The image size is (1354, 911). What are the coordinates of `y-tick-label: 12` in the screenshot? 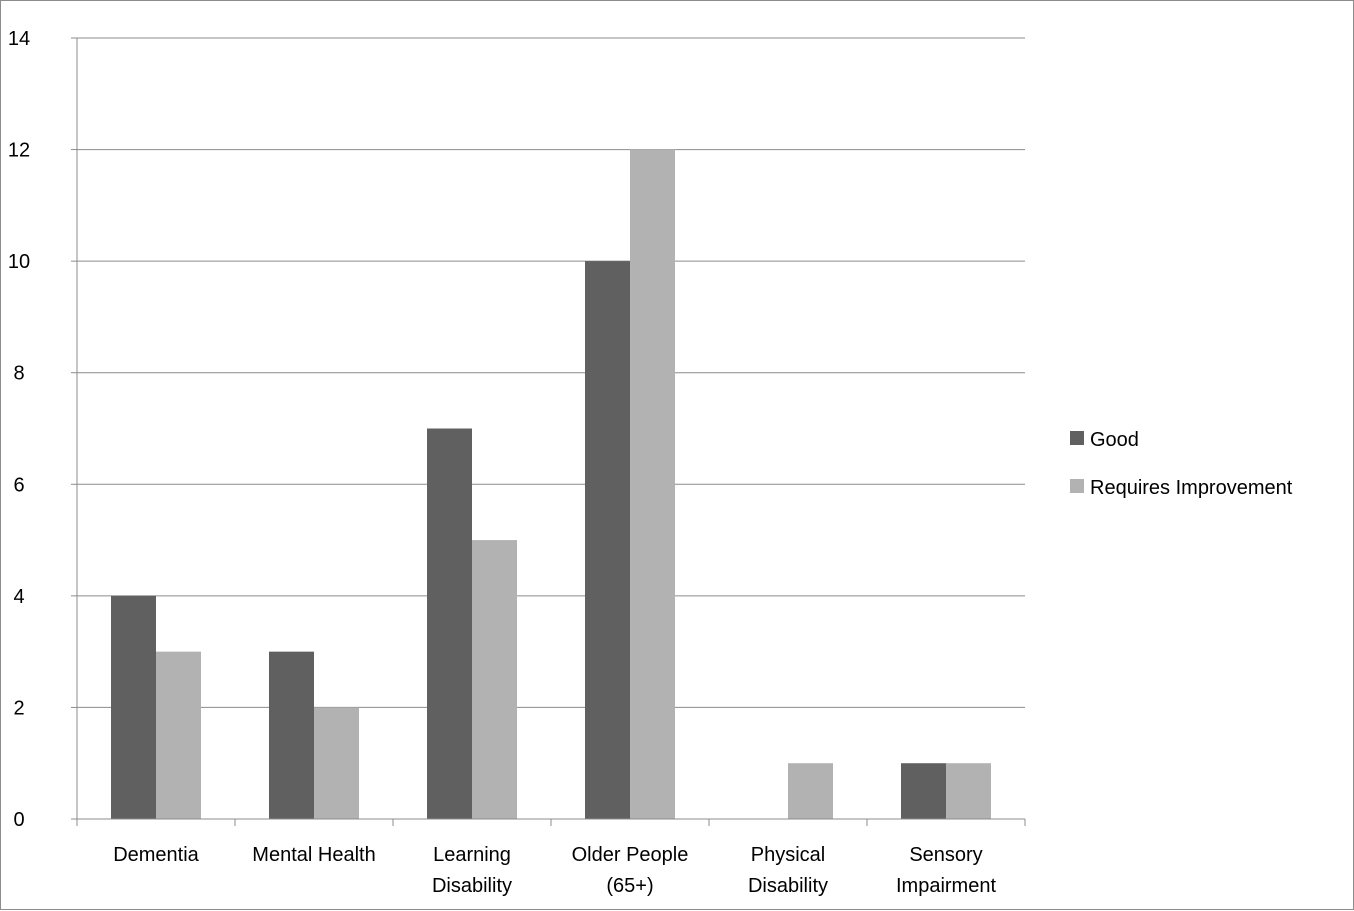 It's located at (19, 151).